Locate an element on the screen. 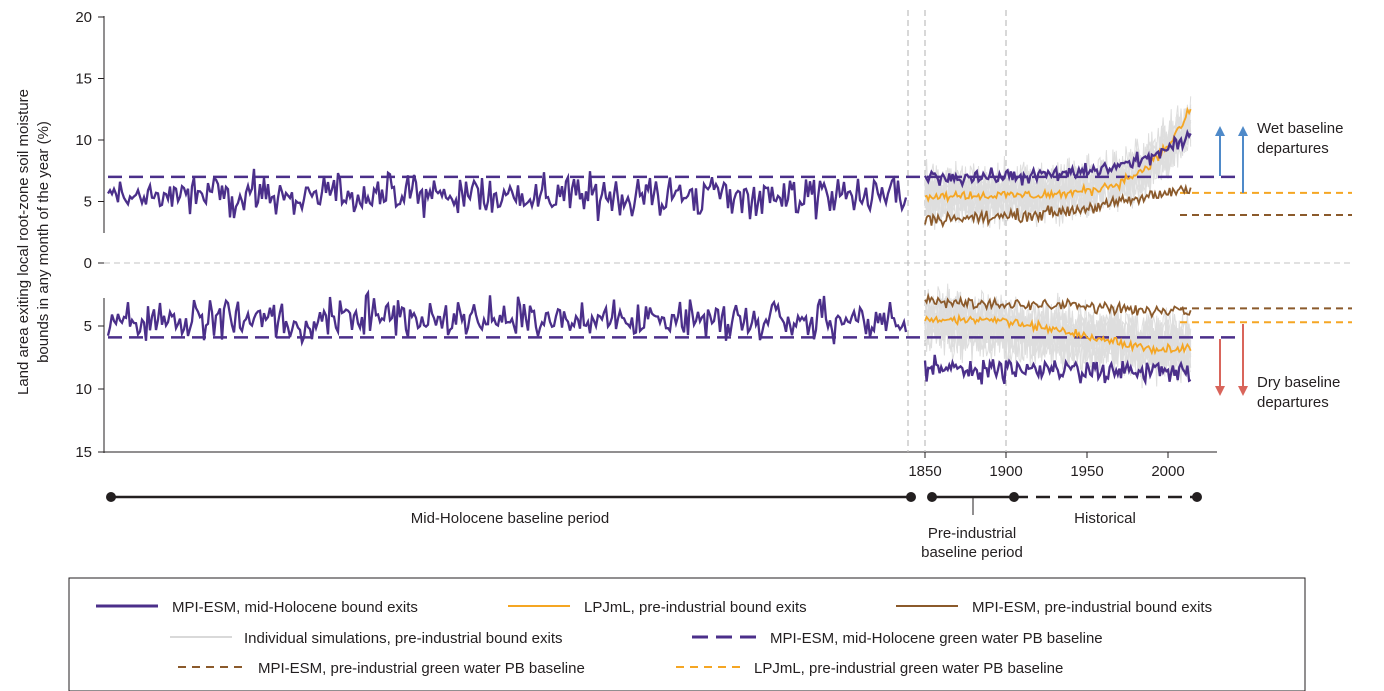 The height and width of the screenshot is (691, 1384). upper-ytick-label: 15 is located at coordinates (83, 79).